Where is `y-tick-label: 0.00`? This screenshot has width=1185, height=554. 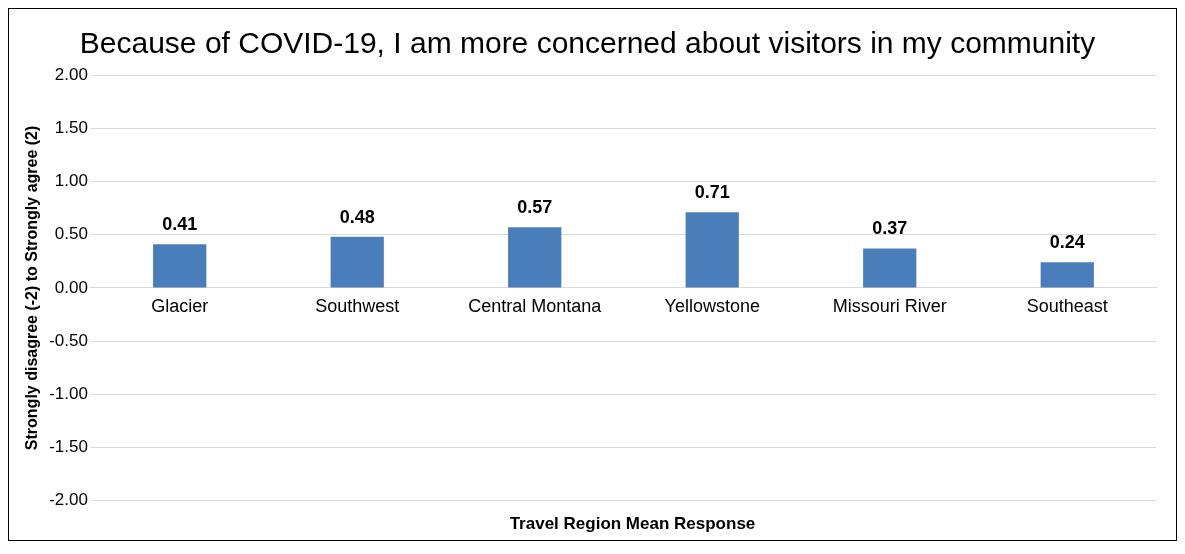
y-tick-label: 0.00 is located at coordinates (71, 287).